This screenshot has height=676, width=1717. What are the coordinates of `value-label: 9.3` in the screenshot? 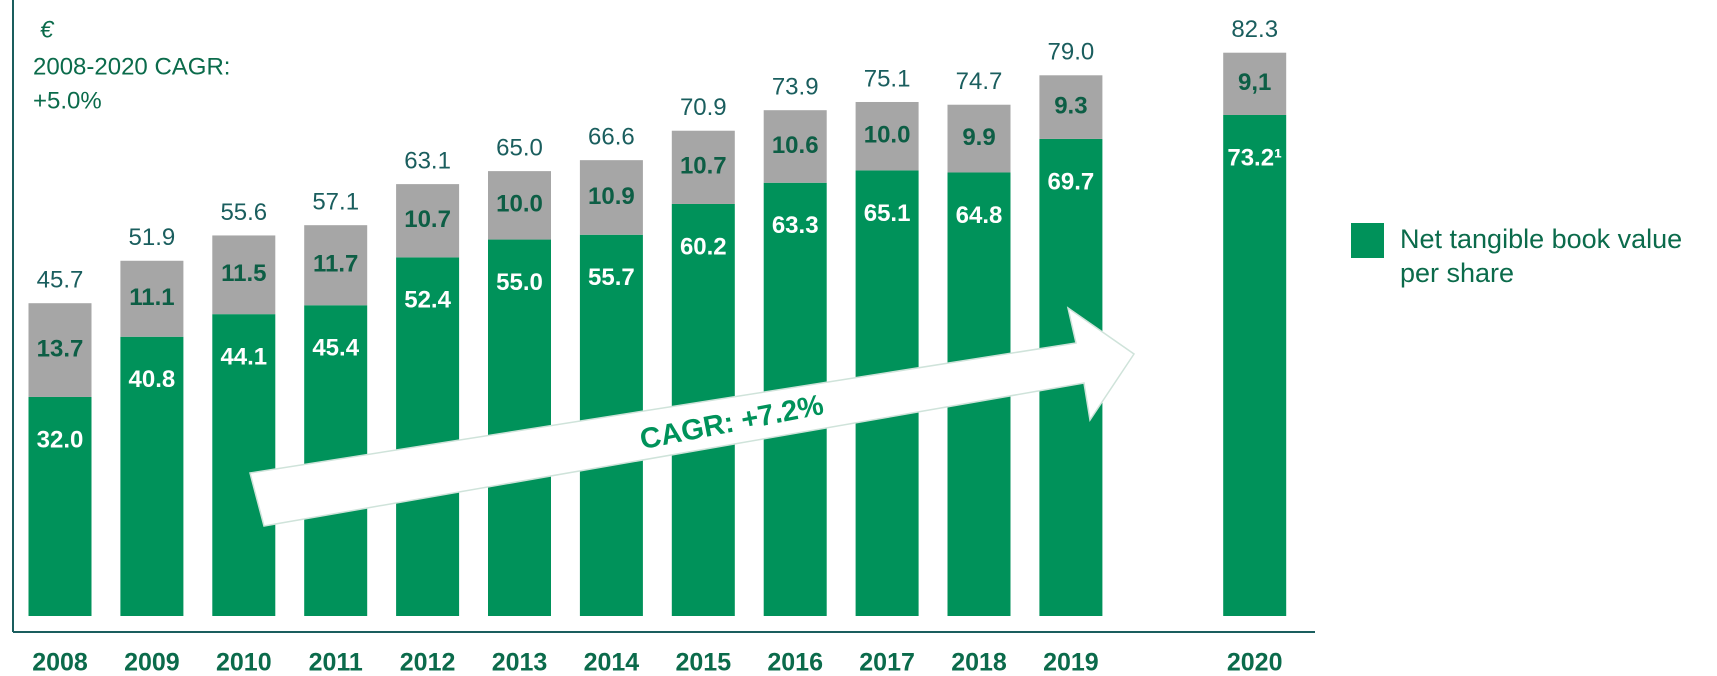 It's located at (1070, 105).